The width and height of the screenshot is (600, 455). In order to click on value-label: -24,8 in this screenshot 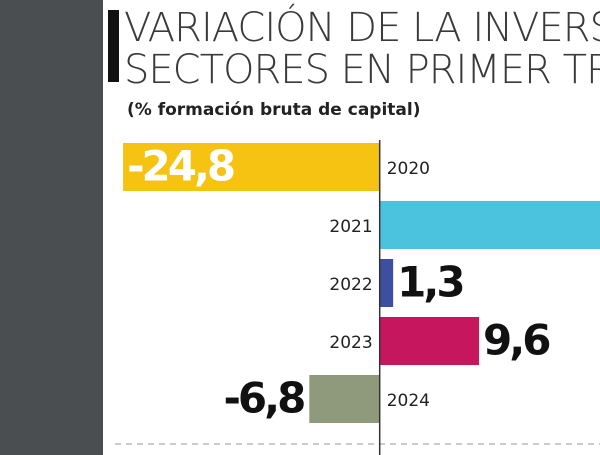, I will do `click(180, 166)`.